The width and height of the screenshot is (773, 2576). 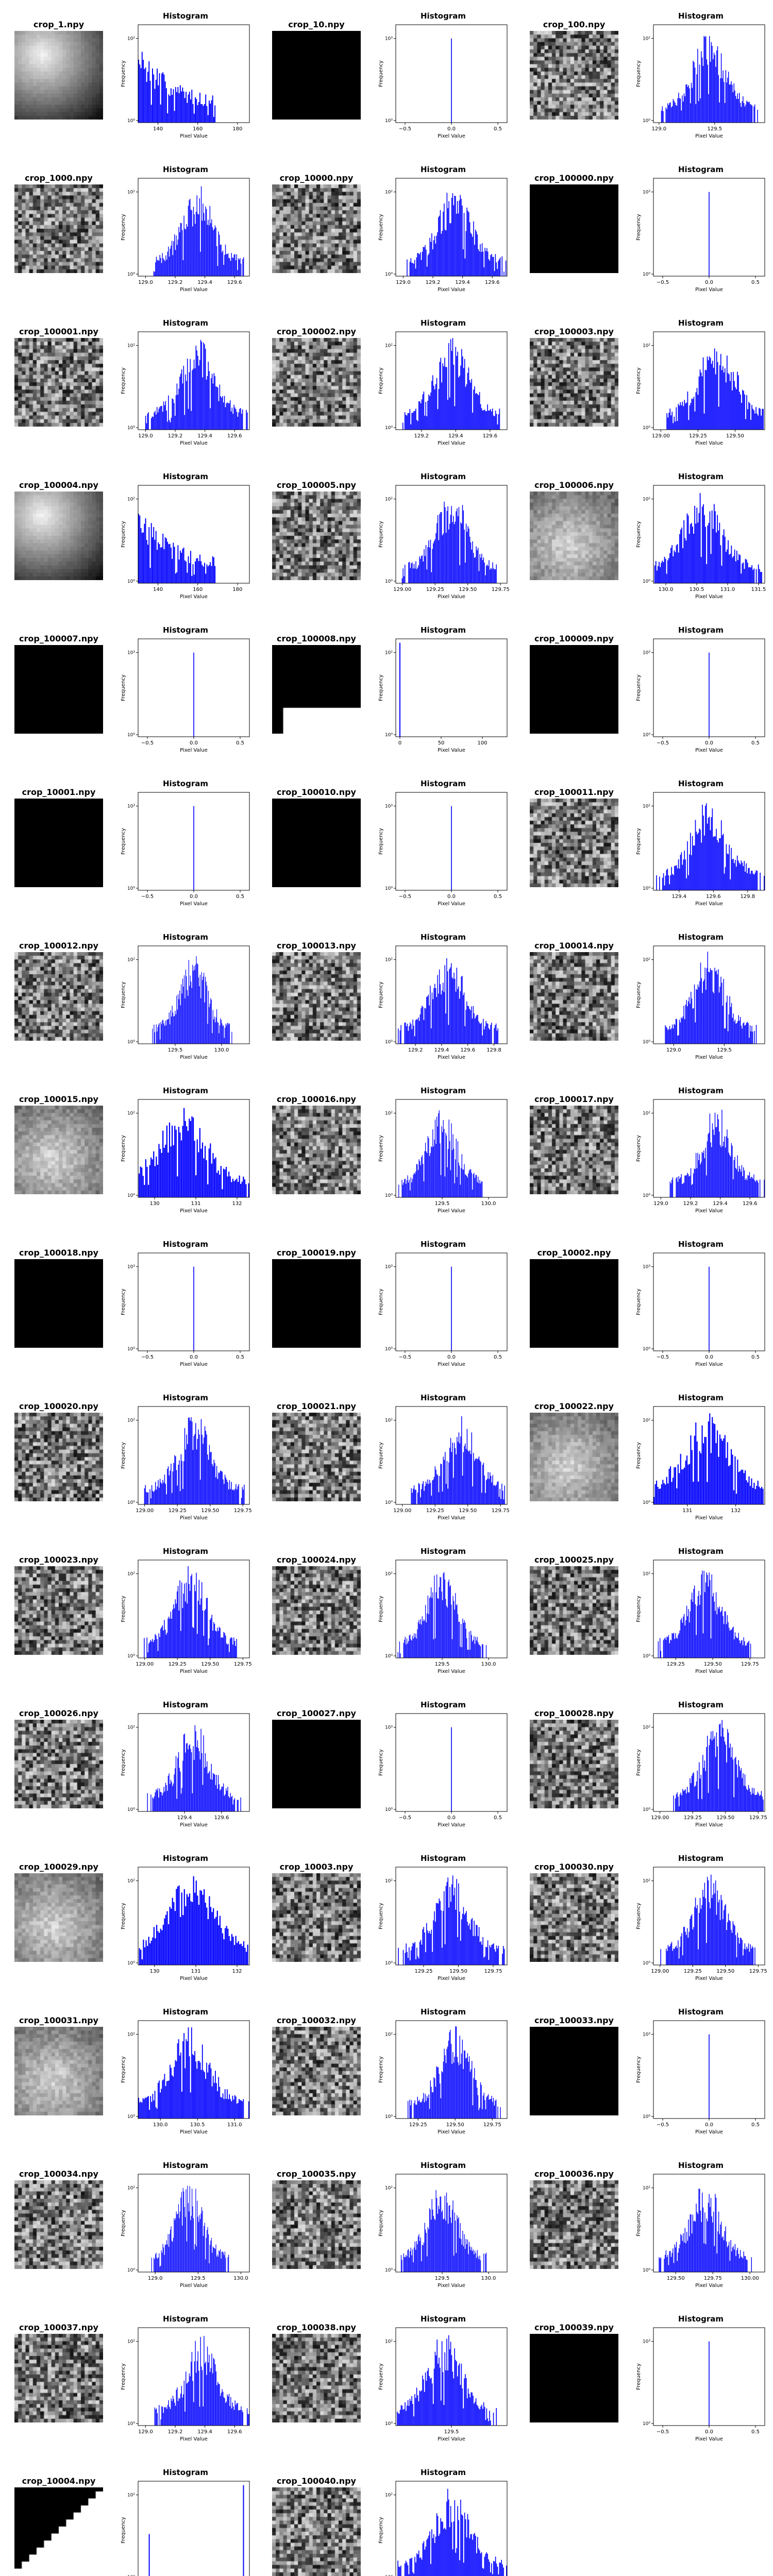 What do you see at coordinates (59, 178) in the screenshot?
I see `crop-filename: crop_1000.npy` at bounding box center [59, 178].